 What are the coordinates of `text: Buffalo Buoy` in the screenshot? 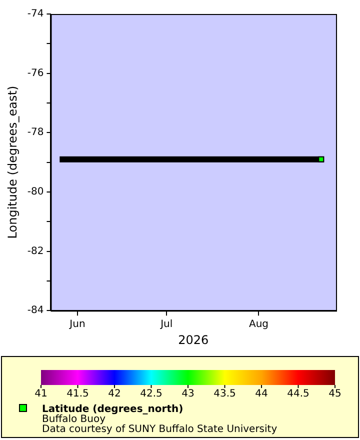 It's located at (74, 419).